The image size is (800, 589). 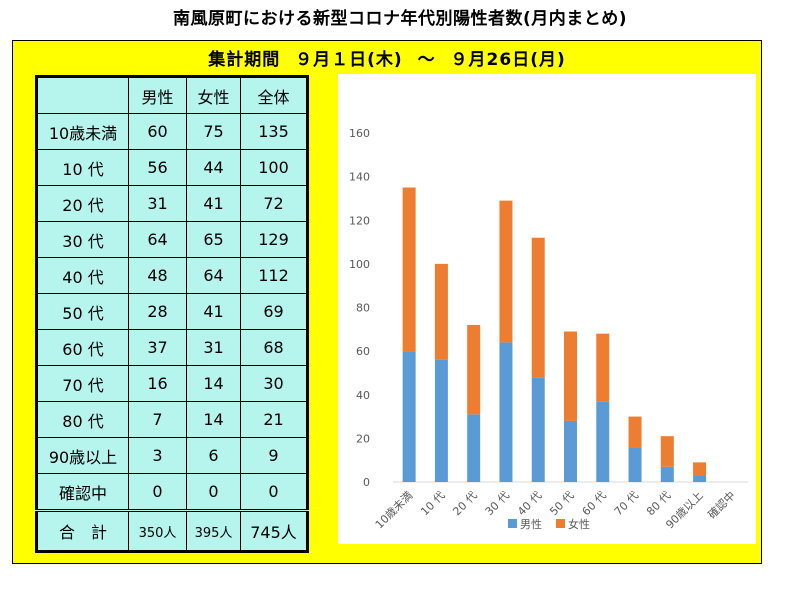 What do you see at coordinates (213, 239) in the screenshot?
I see `table-cell: 65` at bounding box center [213, 239].